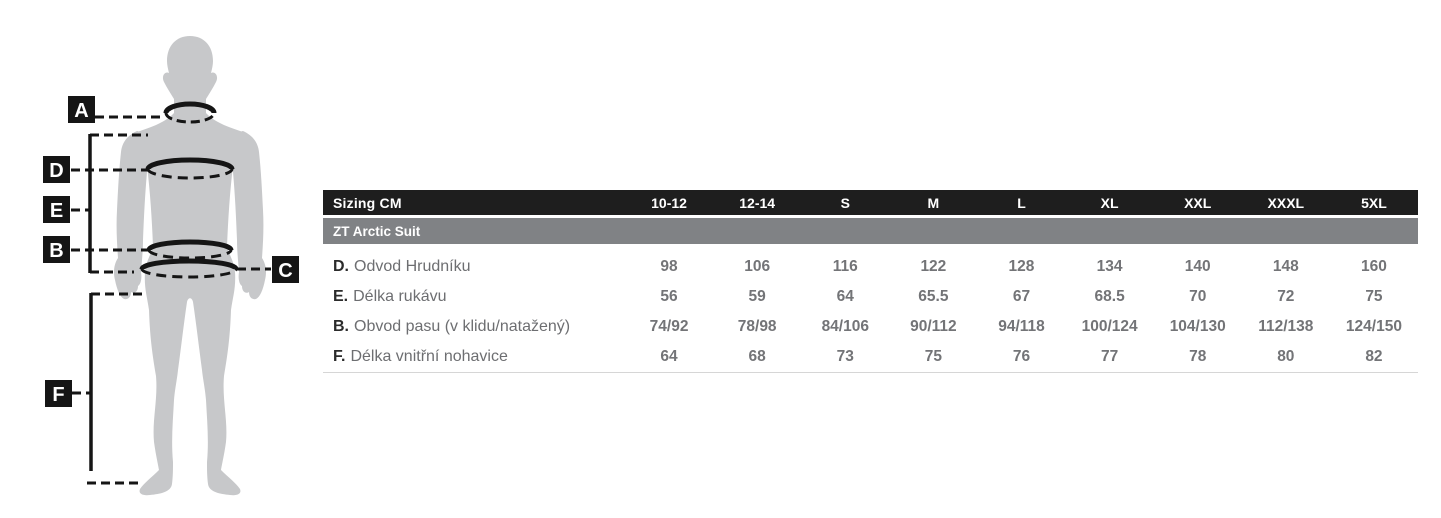 The height and width of the screenshot is (518, 1441). What do you see at coordinates (1109, 266) in the screenshot?
I see `size-value-cell: 134` at bounding box center [1109, 266].